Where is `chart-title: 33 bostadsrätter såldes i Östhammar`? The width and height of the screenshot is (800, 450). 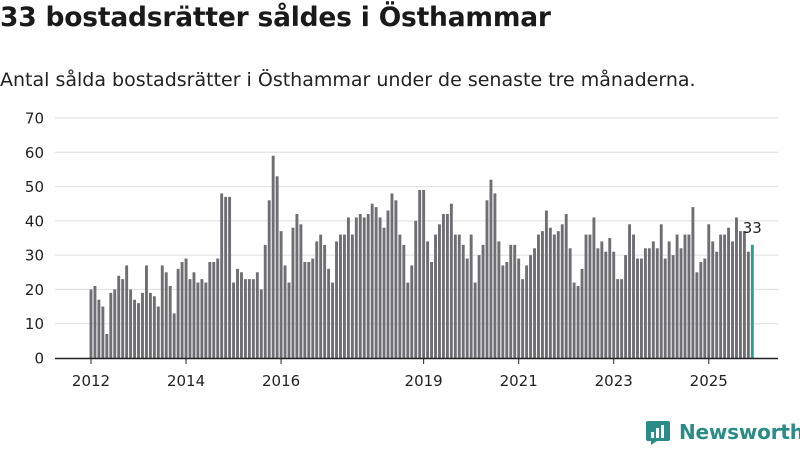
chart-title: 33 bostadsrätter såldes i Östhammar is located at coordinates (275, 17).